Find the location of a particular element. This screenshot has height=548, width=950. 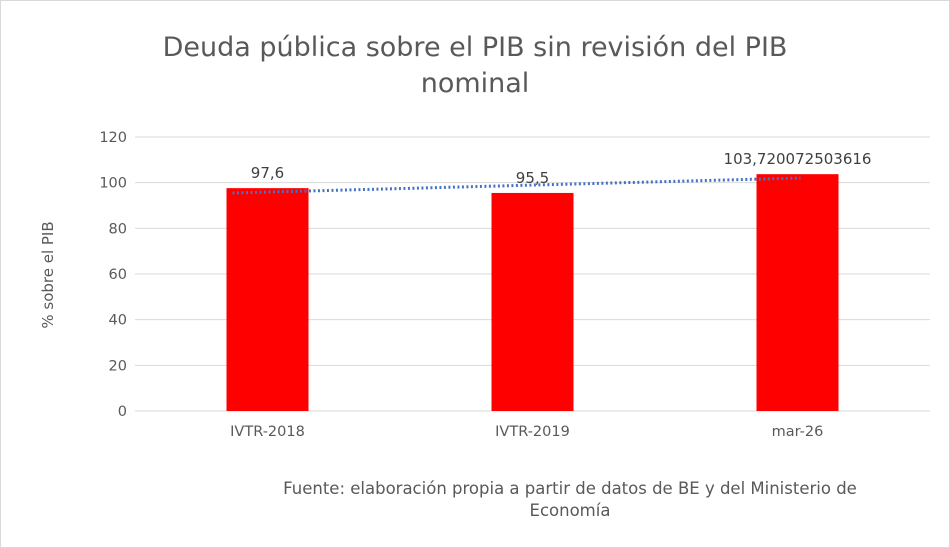

data-labels: 97,6 95,5 103,720072503616 is located at coordinates (561, 168).